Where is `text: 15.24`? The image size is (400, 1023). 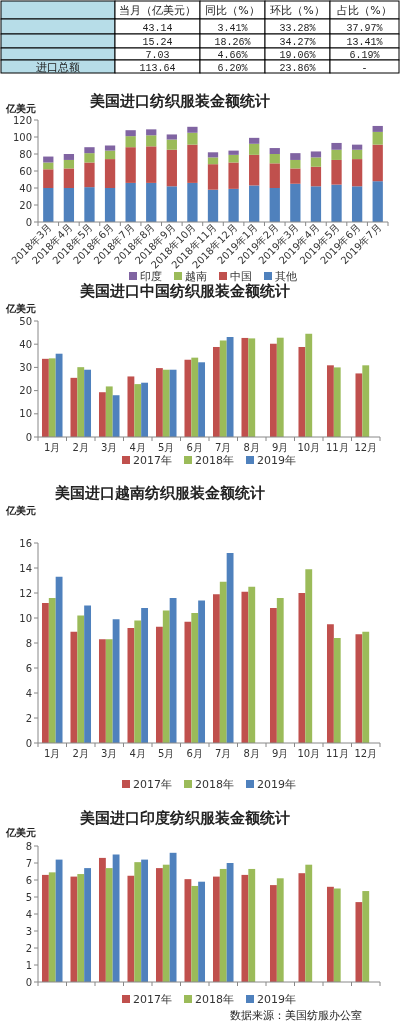 text: 15.24 is located at coordinates (157, 42).